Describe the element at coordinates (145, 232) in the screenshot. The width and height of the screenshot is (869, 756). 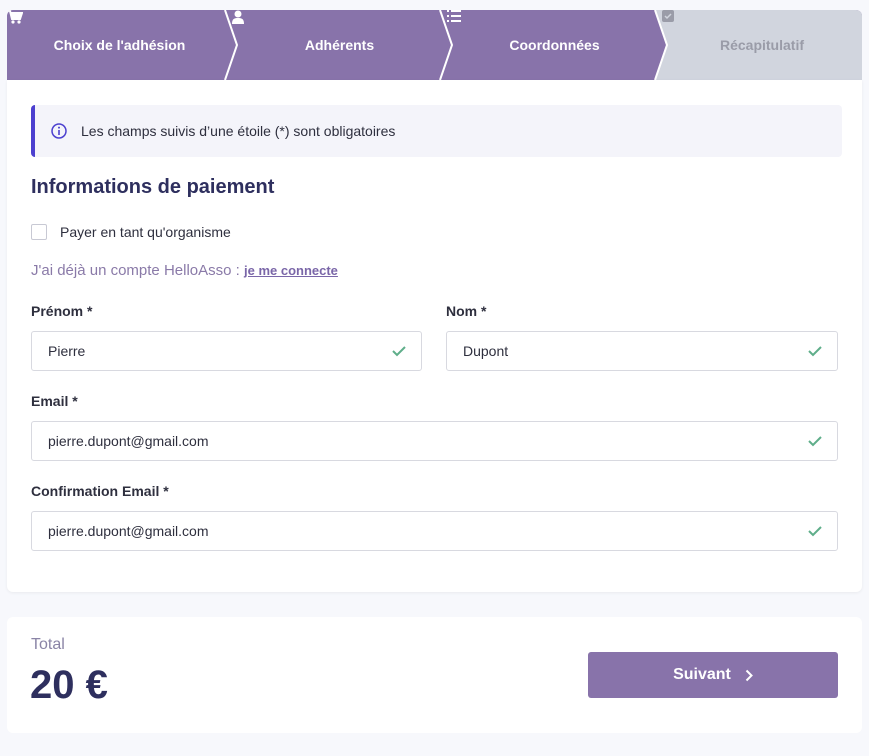
I see `checkbox-label: Payer en tant qu'organisme` at that location.